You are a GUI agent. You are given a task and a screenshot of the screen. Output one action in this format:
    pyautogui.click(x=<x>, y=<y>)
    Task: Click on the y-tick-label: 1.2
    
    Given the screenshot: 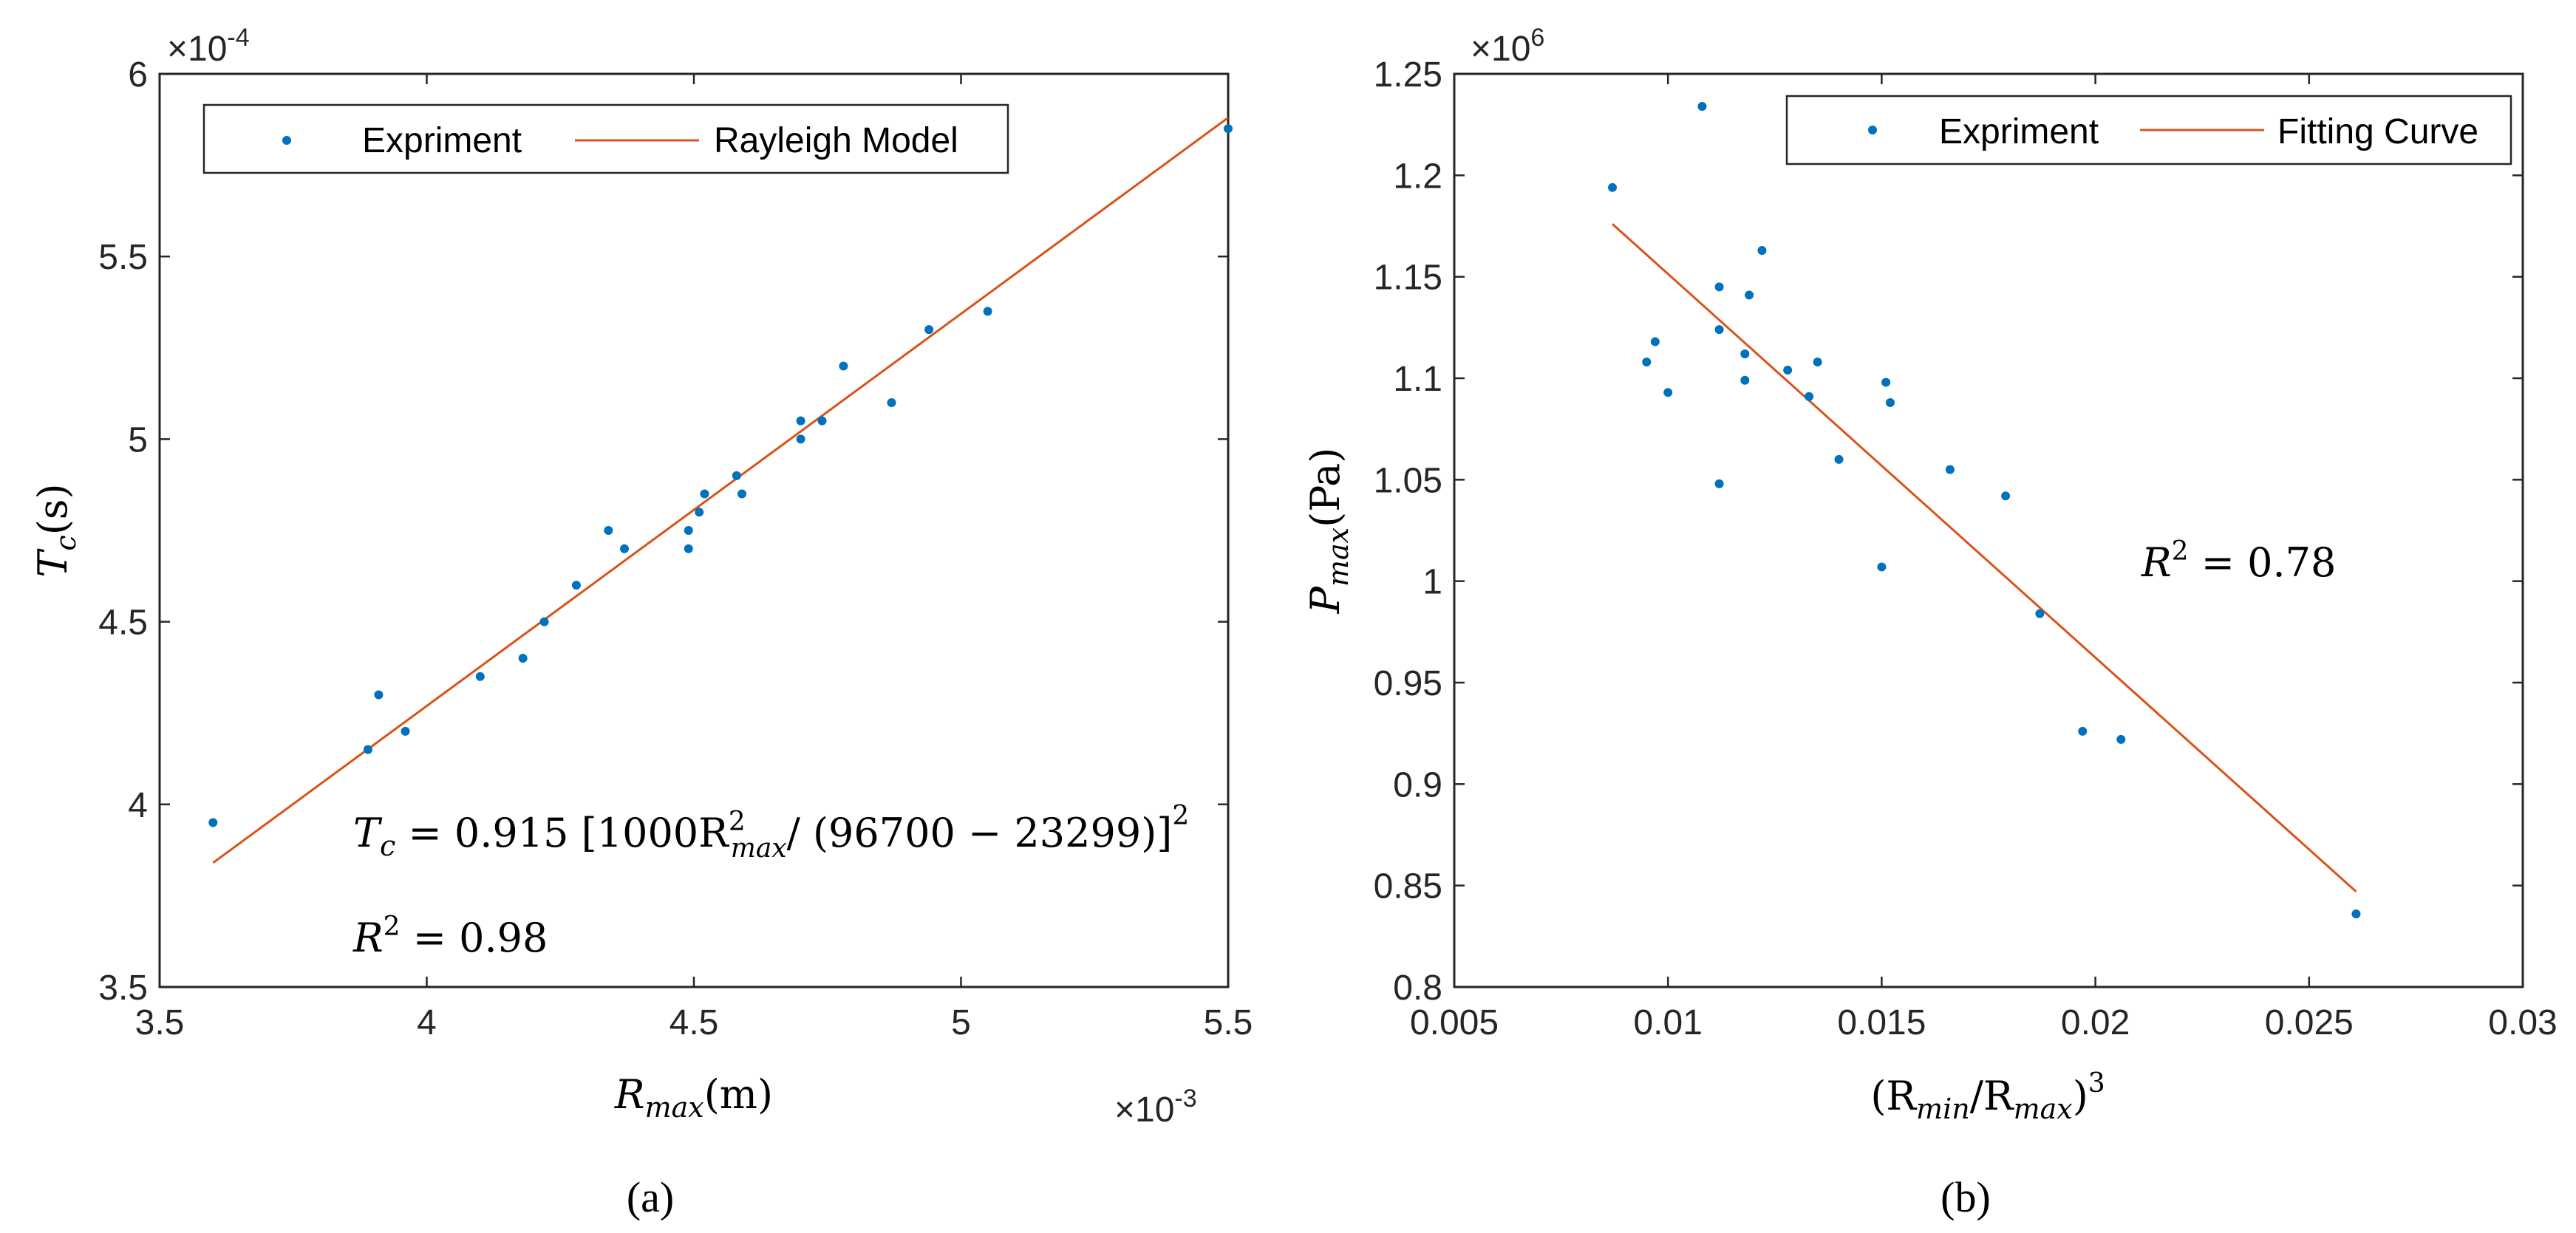 What is the action you would take?
    pyautogui.click(x=1417, y=176)
    